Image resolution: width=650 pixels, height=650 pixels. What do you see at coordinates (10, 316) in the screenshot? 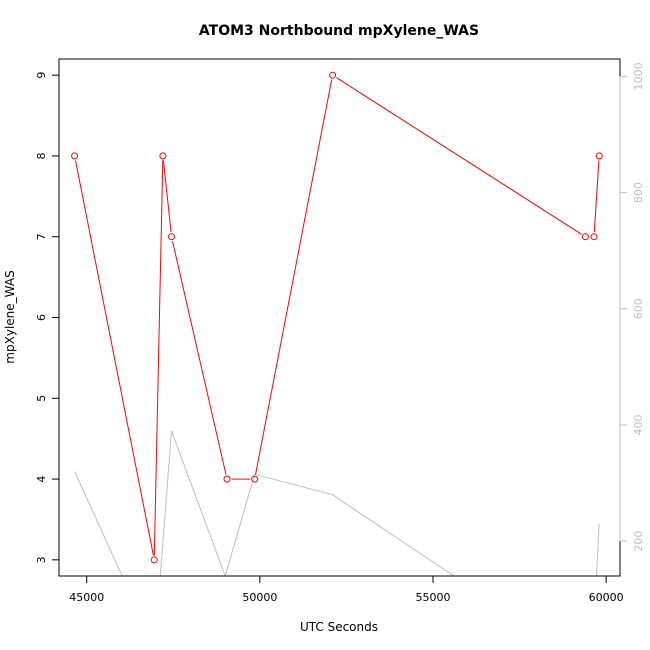
I see `y-axis-label: mpXylene_WAS` at bounding box center [10, 316].